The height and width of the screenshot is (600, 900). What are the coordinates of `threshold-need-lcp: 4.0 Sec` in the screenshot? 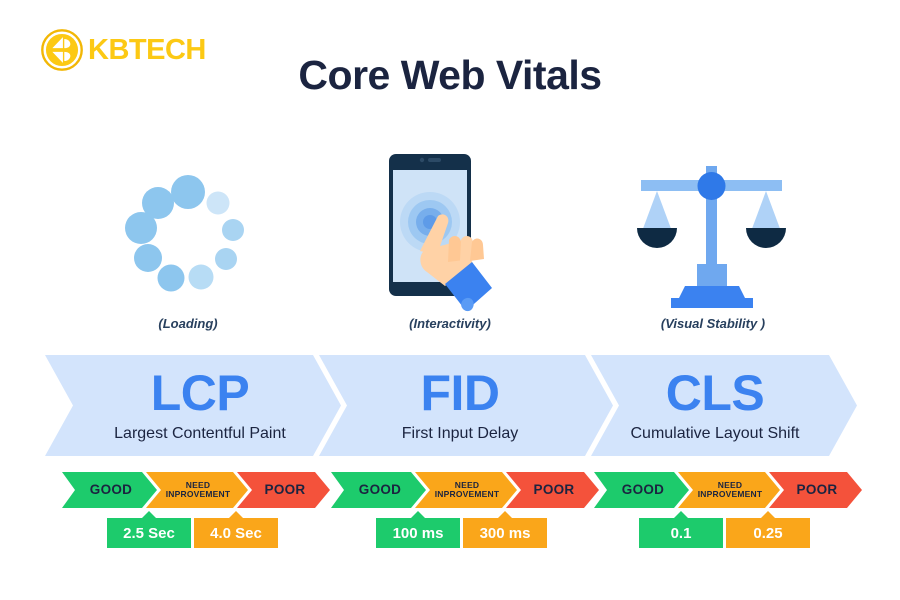 It's located at (236, 529).